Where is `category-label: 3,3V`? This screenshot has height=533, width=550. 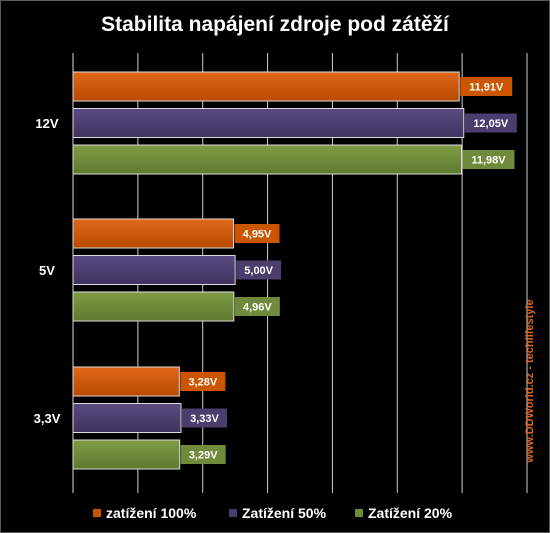
category-label: 3,3V is located at coordinates (47, 418).